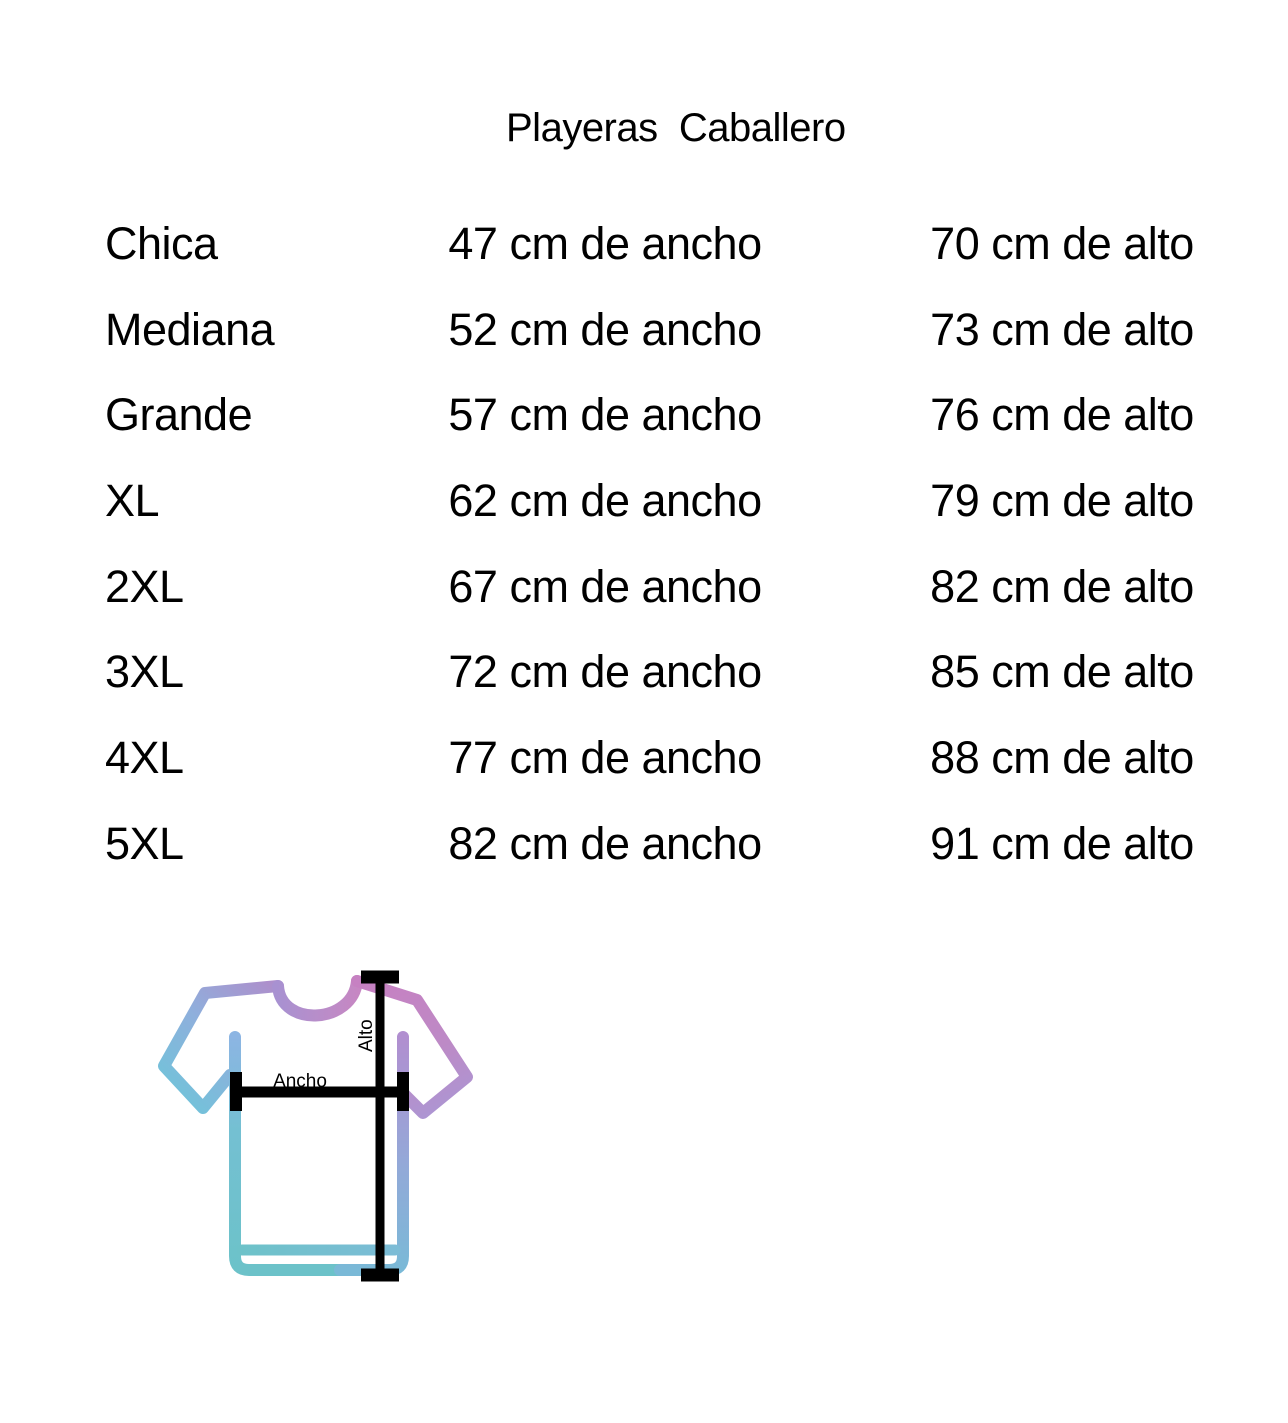  I want to click on ancho-label: Ancho, so click(300, 1081).